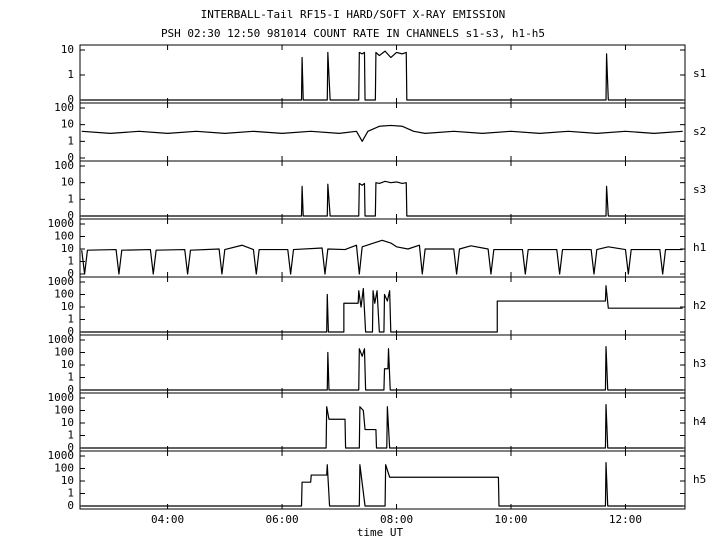 This screenshot has width=720, height=550. What do you see at coordinates (699, 189) in the screenshot?
I see `panel-label: s3` at bounding box center [699, 189].